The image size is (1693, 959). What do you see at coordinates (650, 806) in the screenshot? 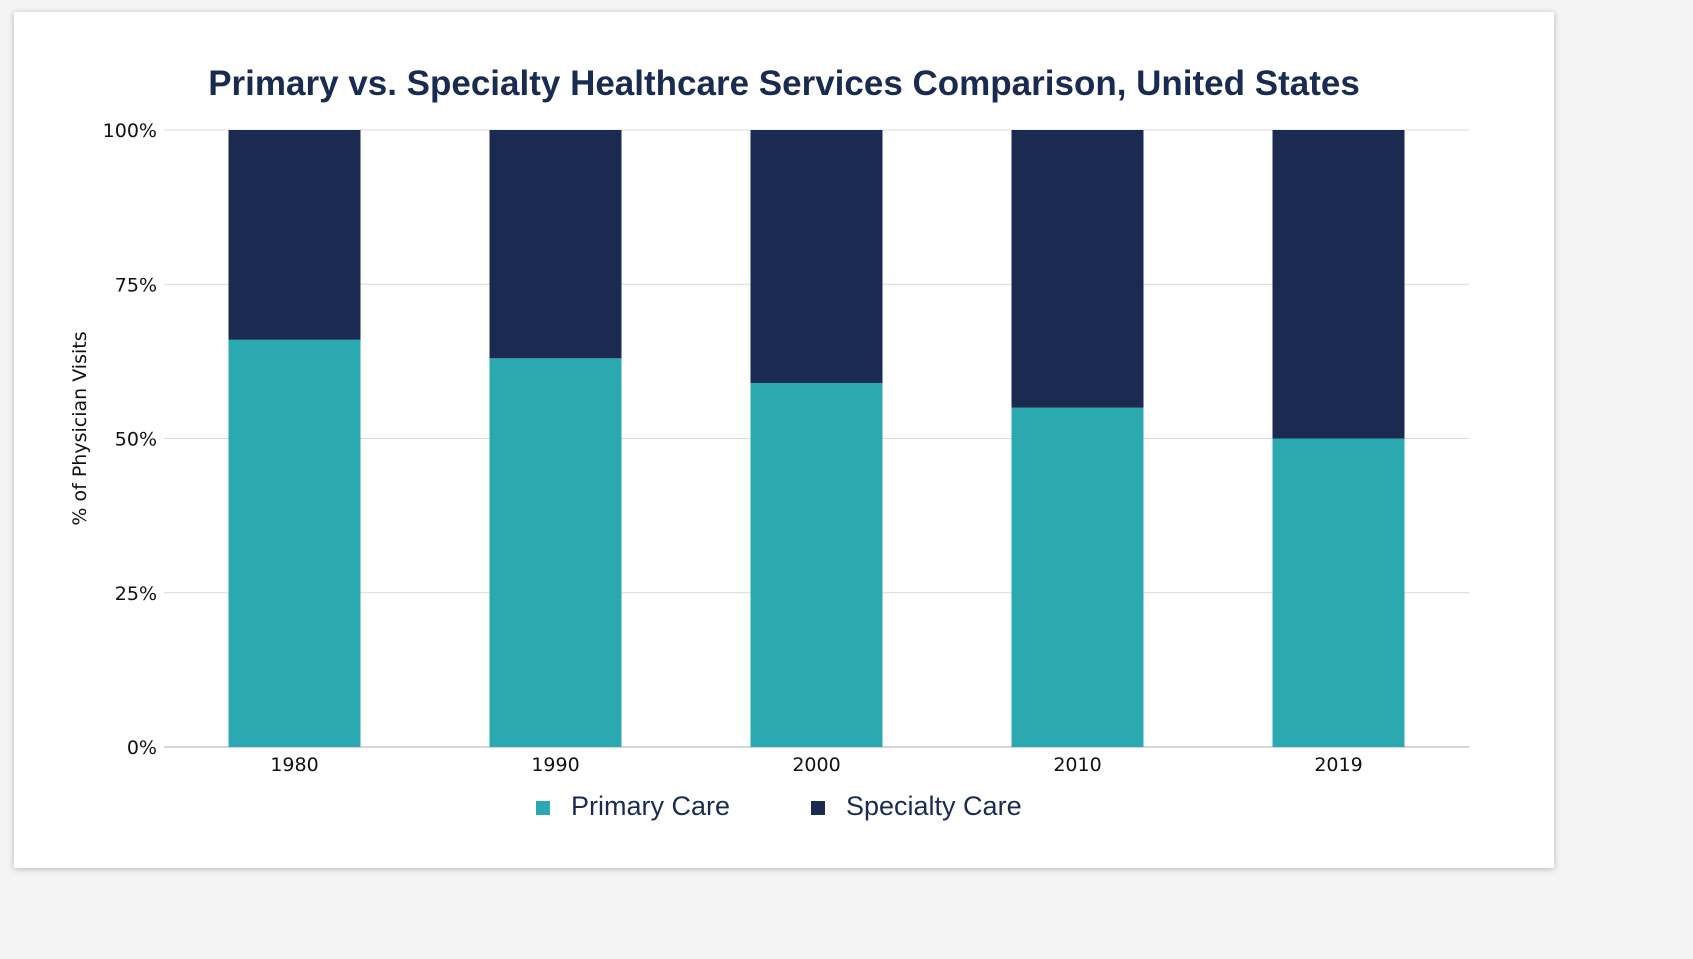
I see `legend-label-primary-care: Primary Care` at bounding box center [650, 806].